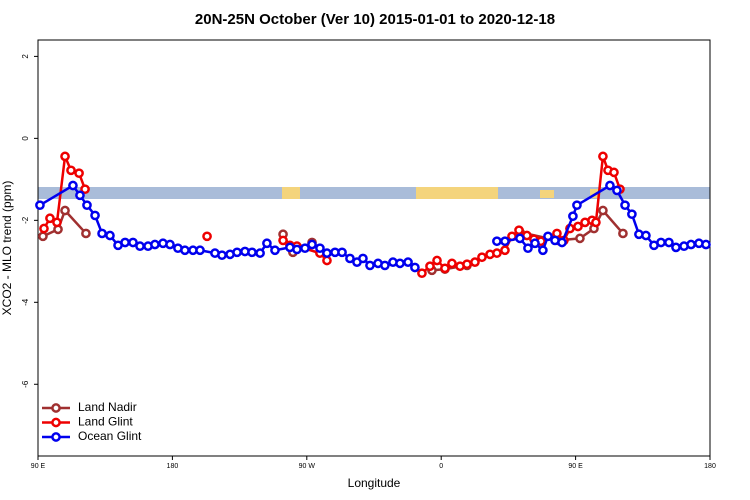  I want to click on x-tick-label: 0, so click(441, 466).